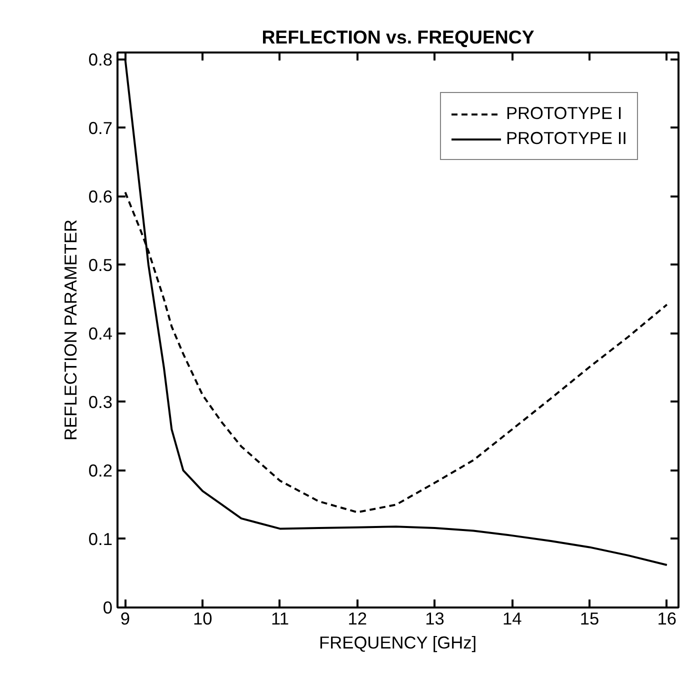  Describe the element at coordinates (100, 538) in the screenshot. I see `y-tick-label: 0.1` at that location.